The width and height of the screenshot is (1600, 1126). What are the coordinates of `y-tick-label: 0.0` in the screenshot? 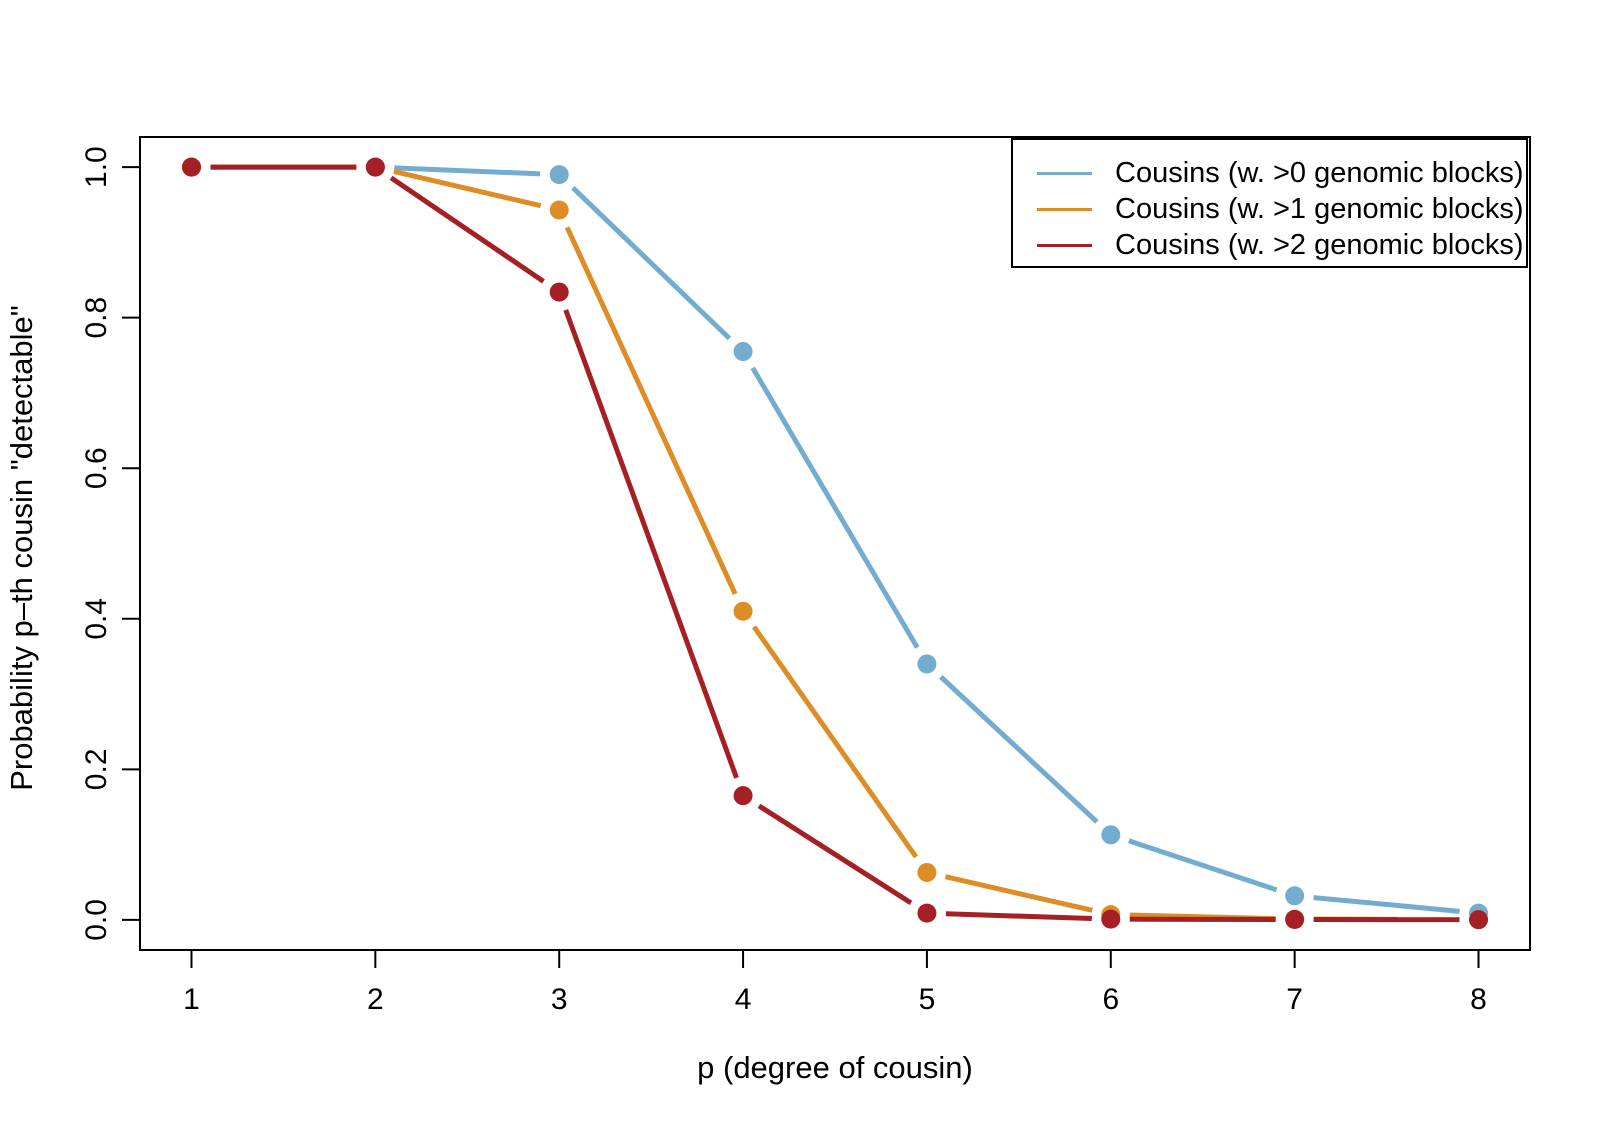 It's located at (96, 920).